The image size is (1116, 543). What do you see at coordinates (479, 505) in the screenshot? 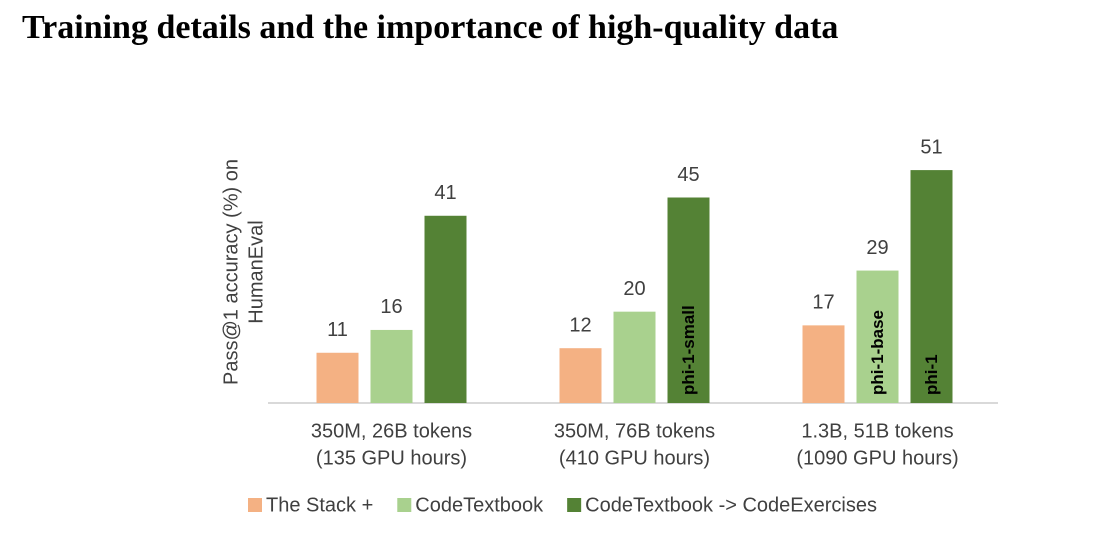
I see `legend-label: CodeTextbook` at bounding box center [479, 505].